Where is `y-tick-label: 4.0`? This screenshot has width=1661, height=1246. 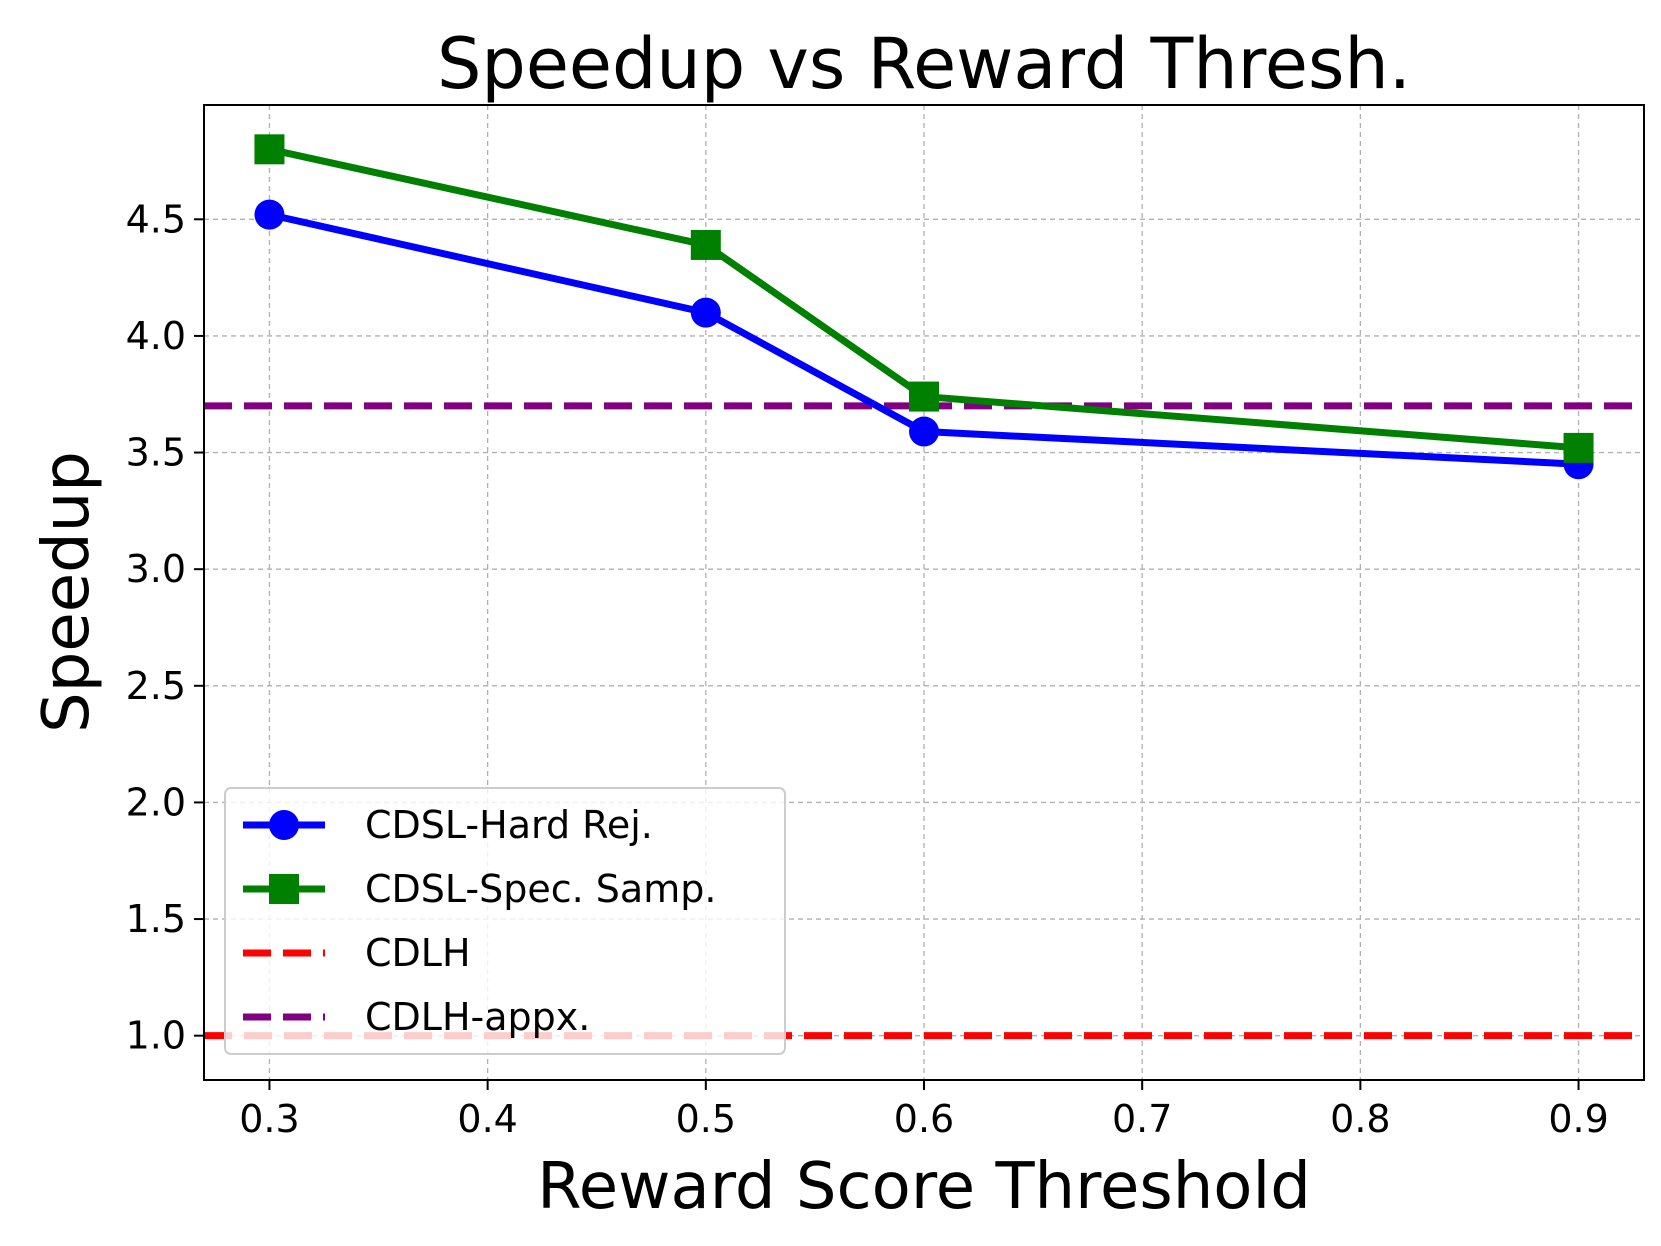 y-tick-label: 4.0 is located at coordinates (156, 336).